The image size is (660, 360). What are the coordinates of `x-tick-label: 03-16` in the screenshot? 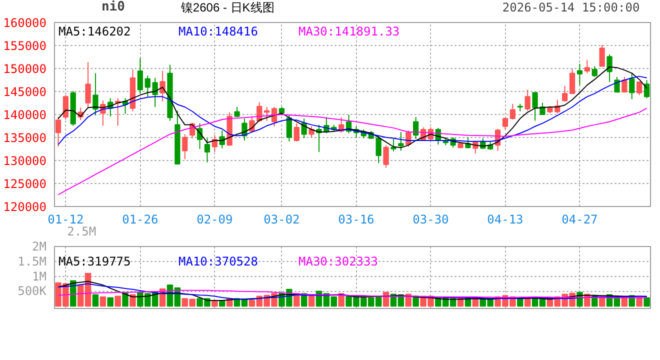 It's located at (356, 219).